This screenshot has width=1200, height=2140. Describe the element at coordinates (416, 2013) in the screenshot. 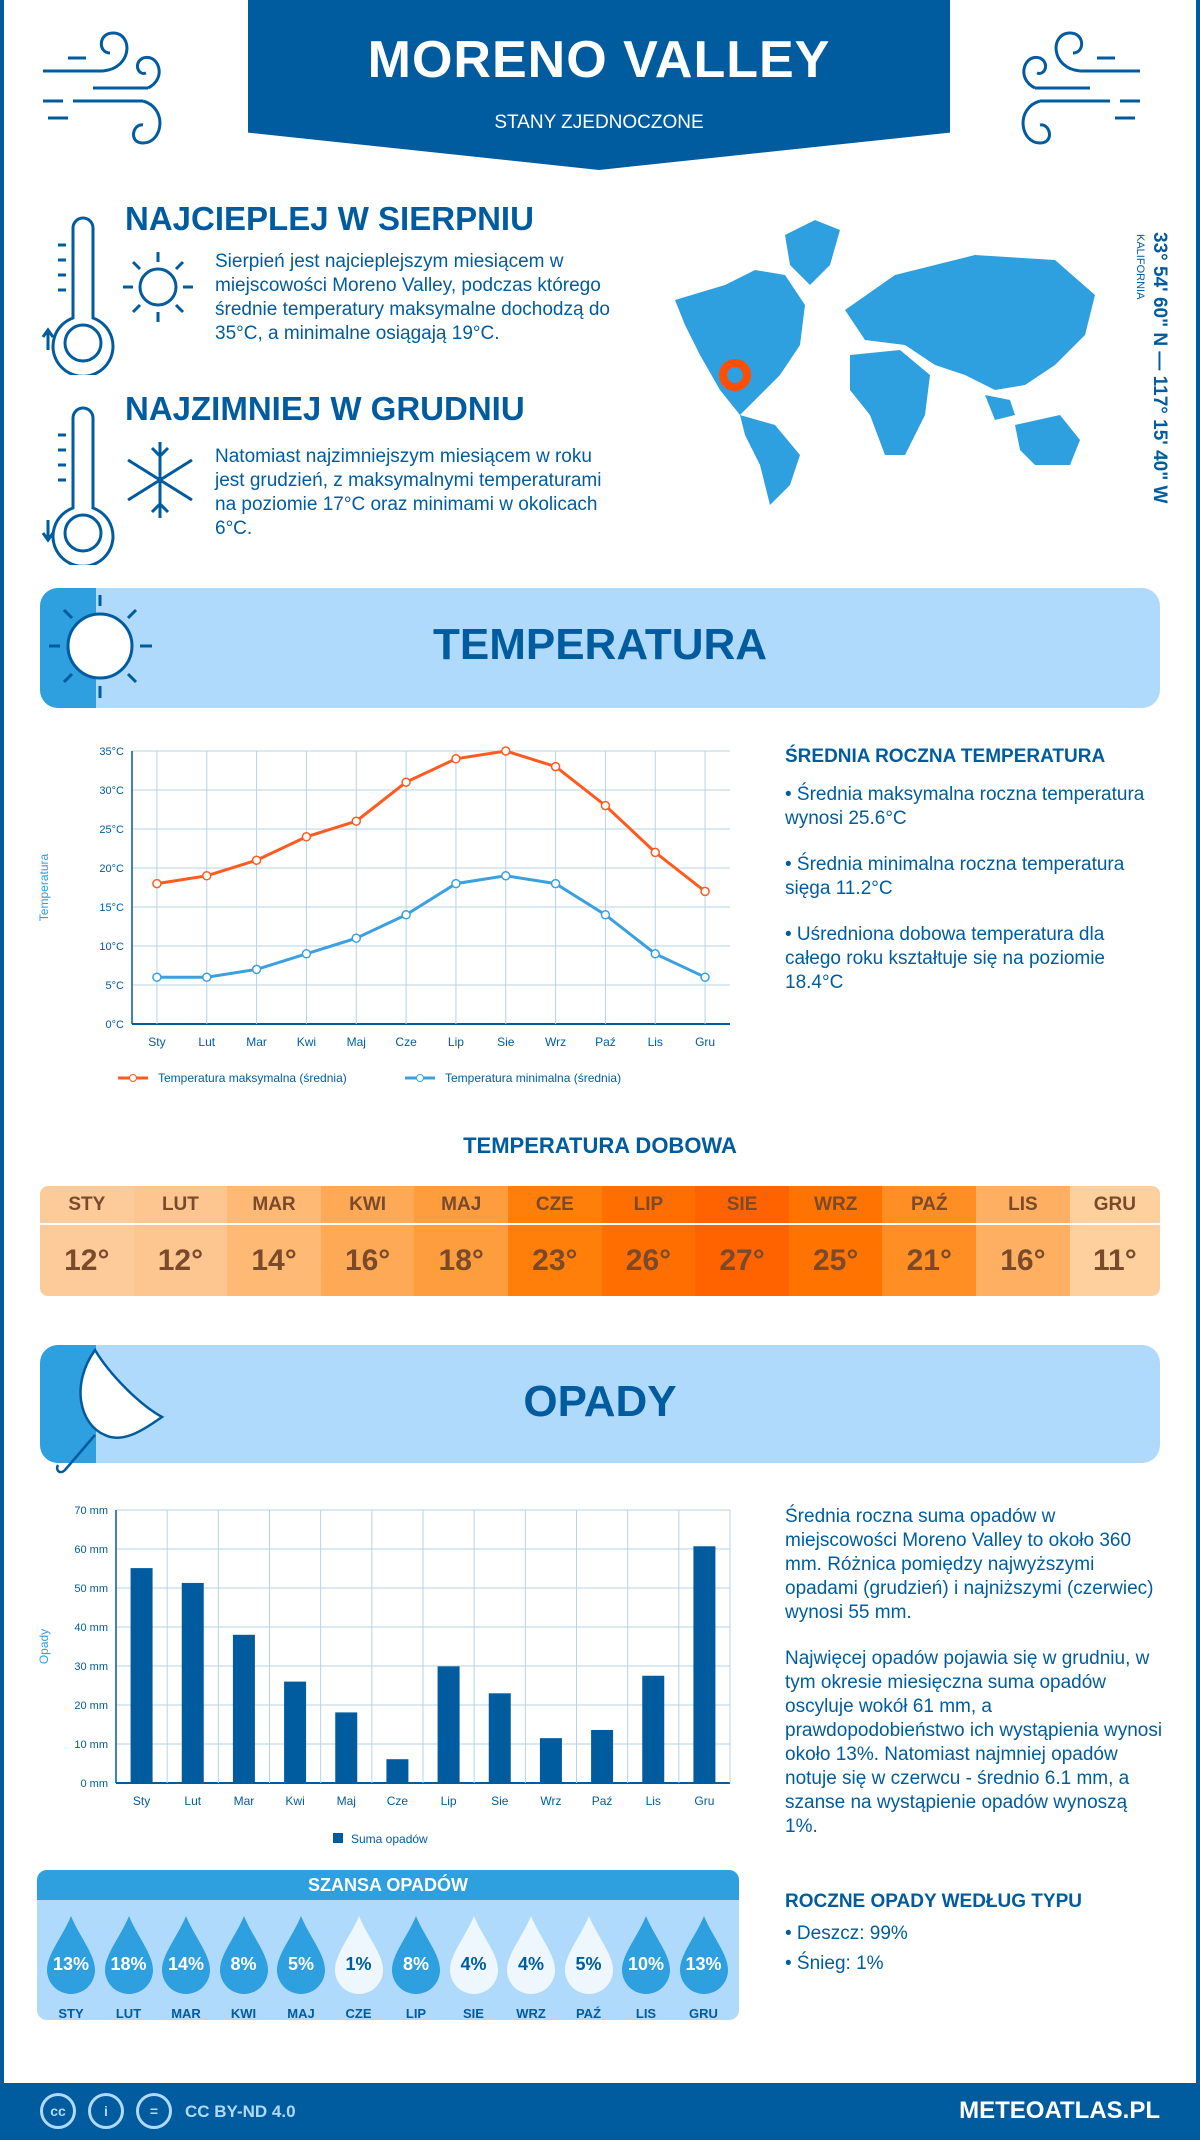

I see `precip-chance-month: LIP` at that location.